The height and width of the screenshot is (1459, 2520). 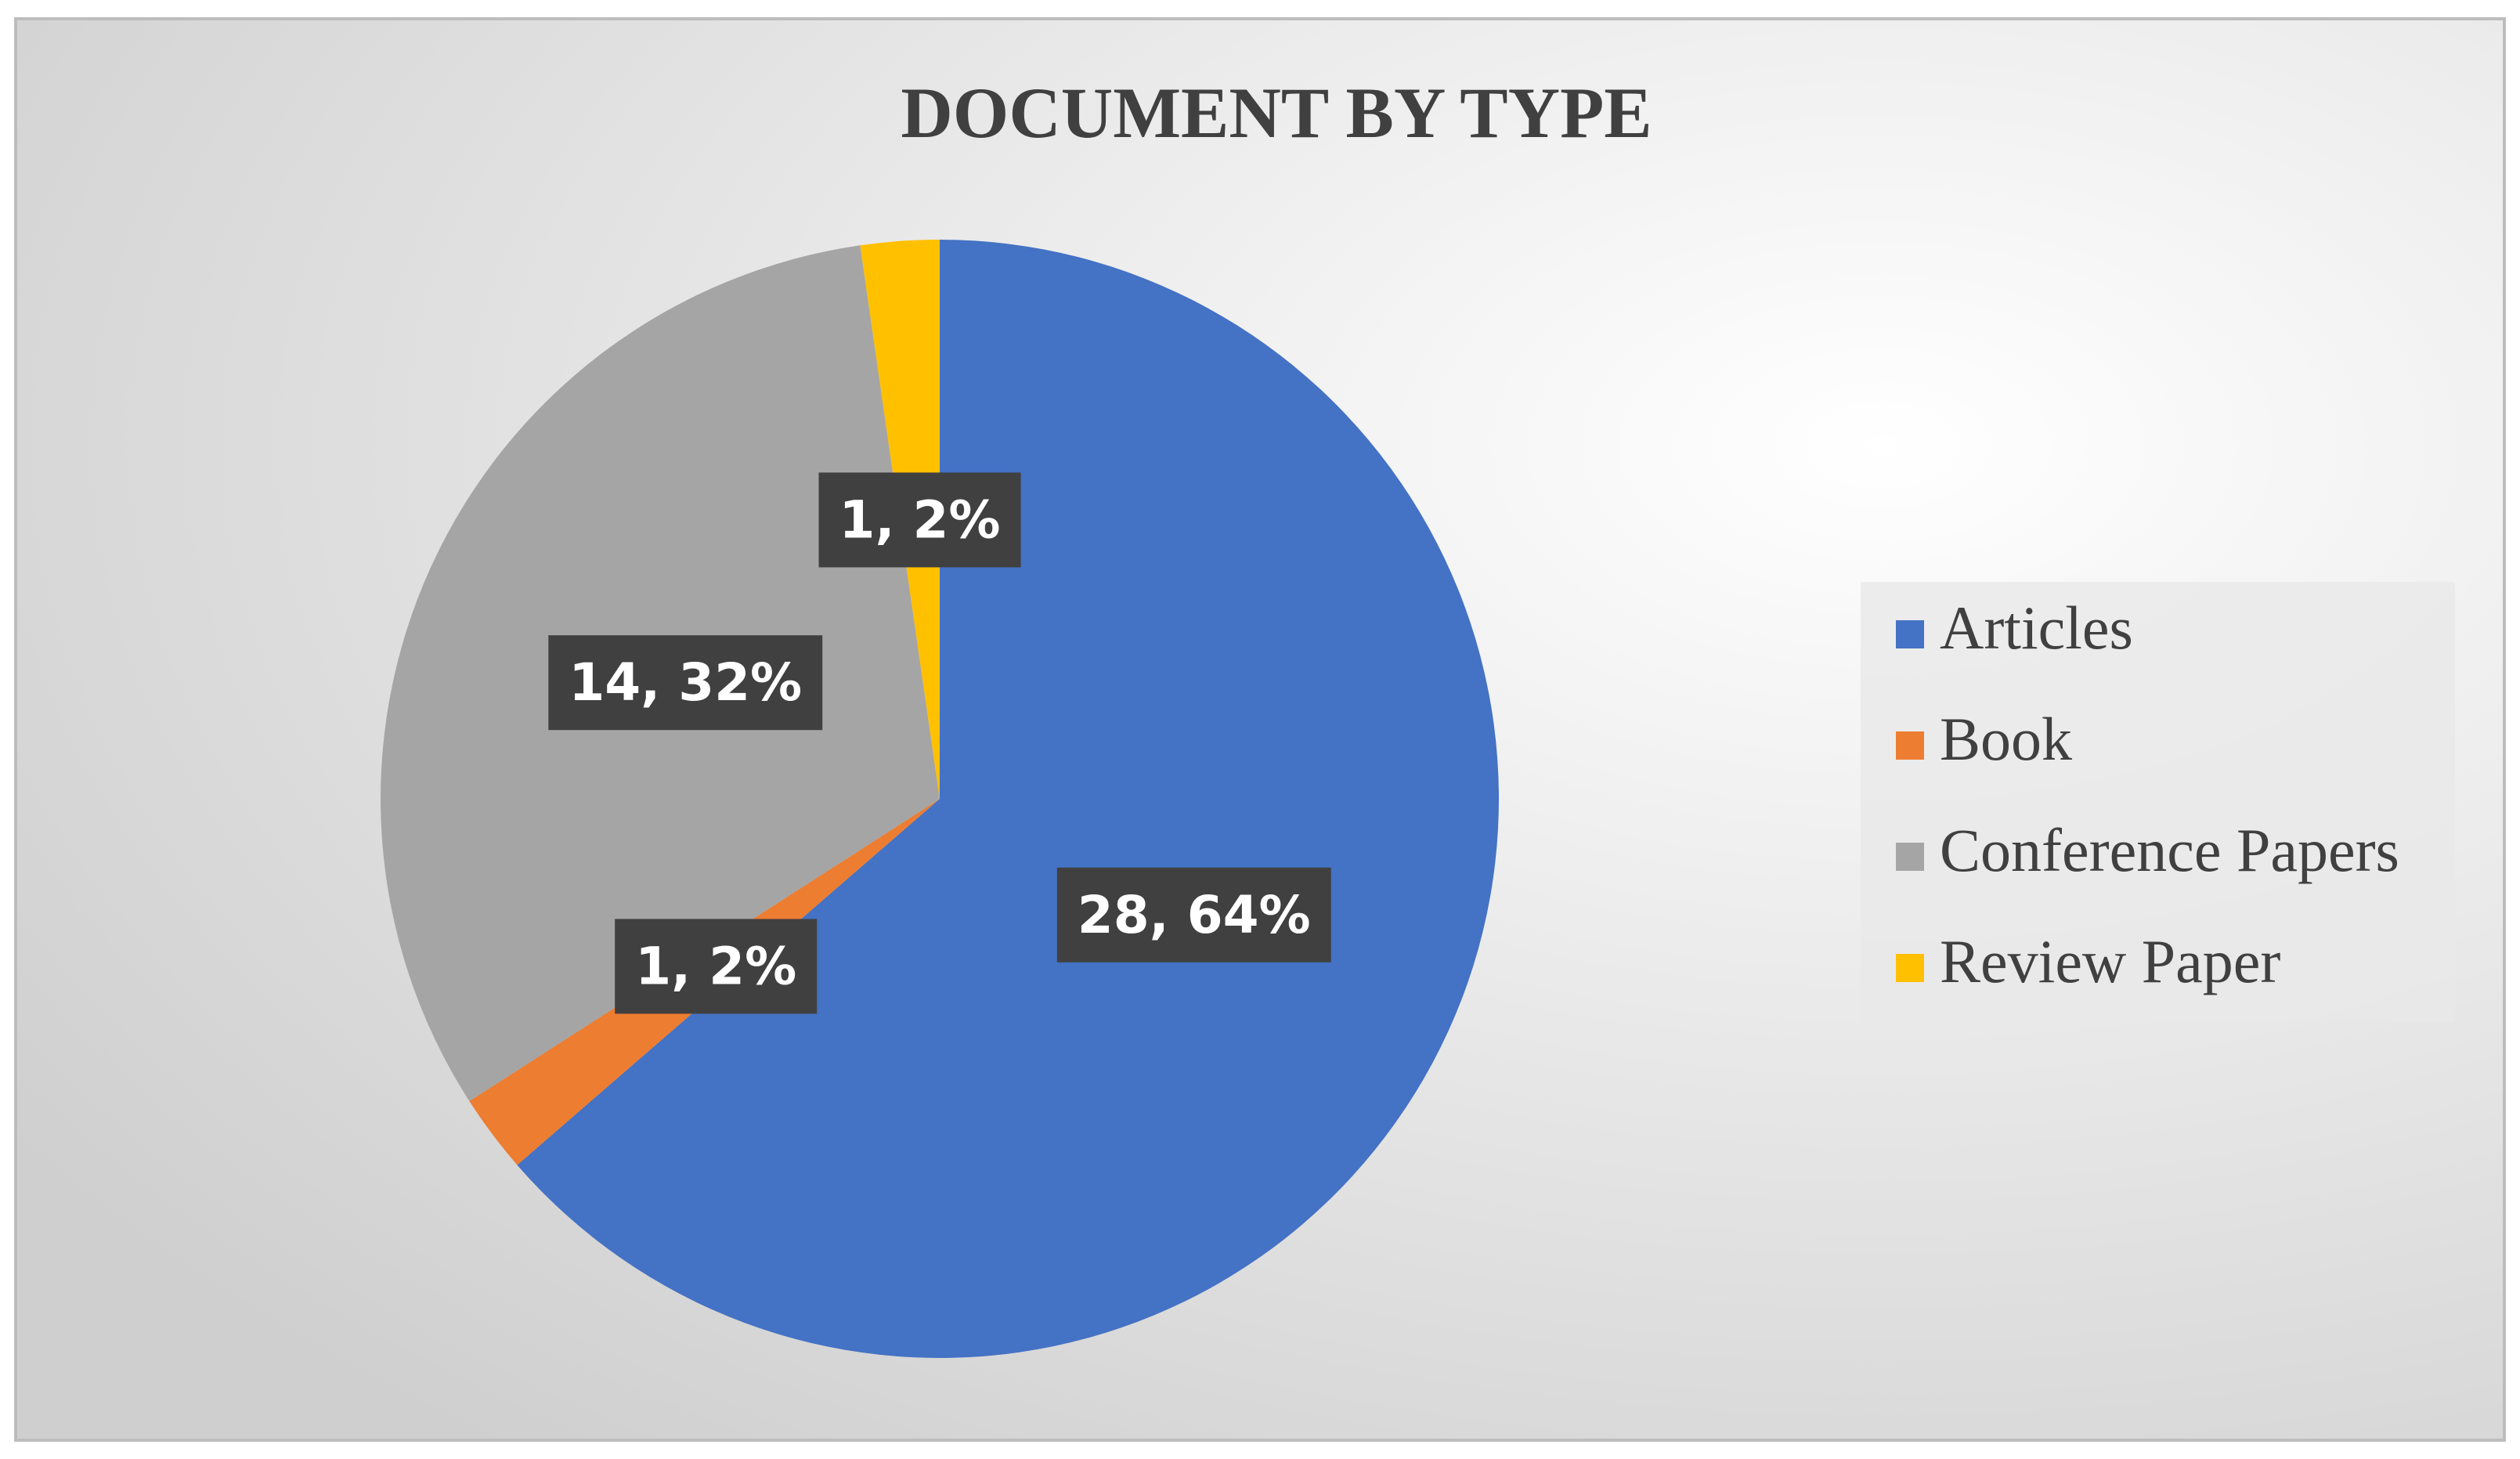 What do you see at coordinates (2110, 961) in the screenshot?
I see `legend-label: Review Paper` at bounding box center [2110, 961].